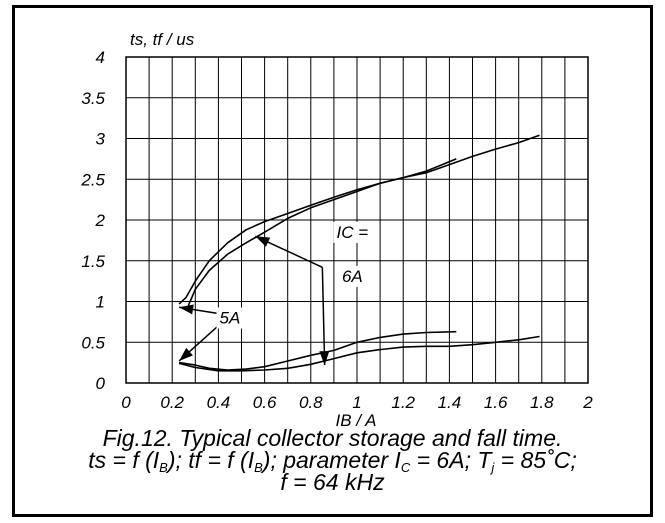  Describe the element at coordinates (100, 220) in the screenshot. I see `y-tick-label: 2` at that location.